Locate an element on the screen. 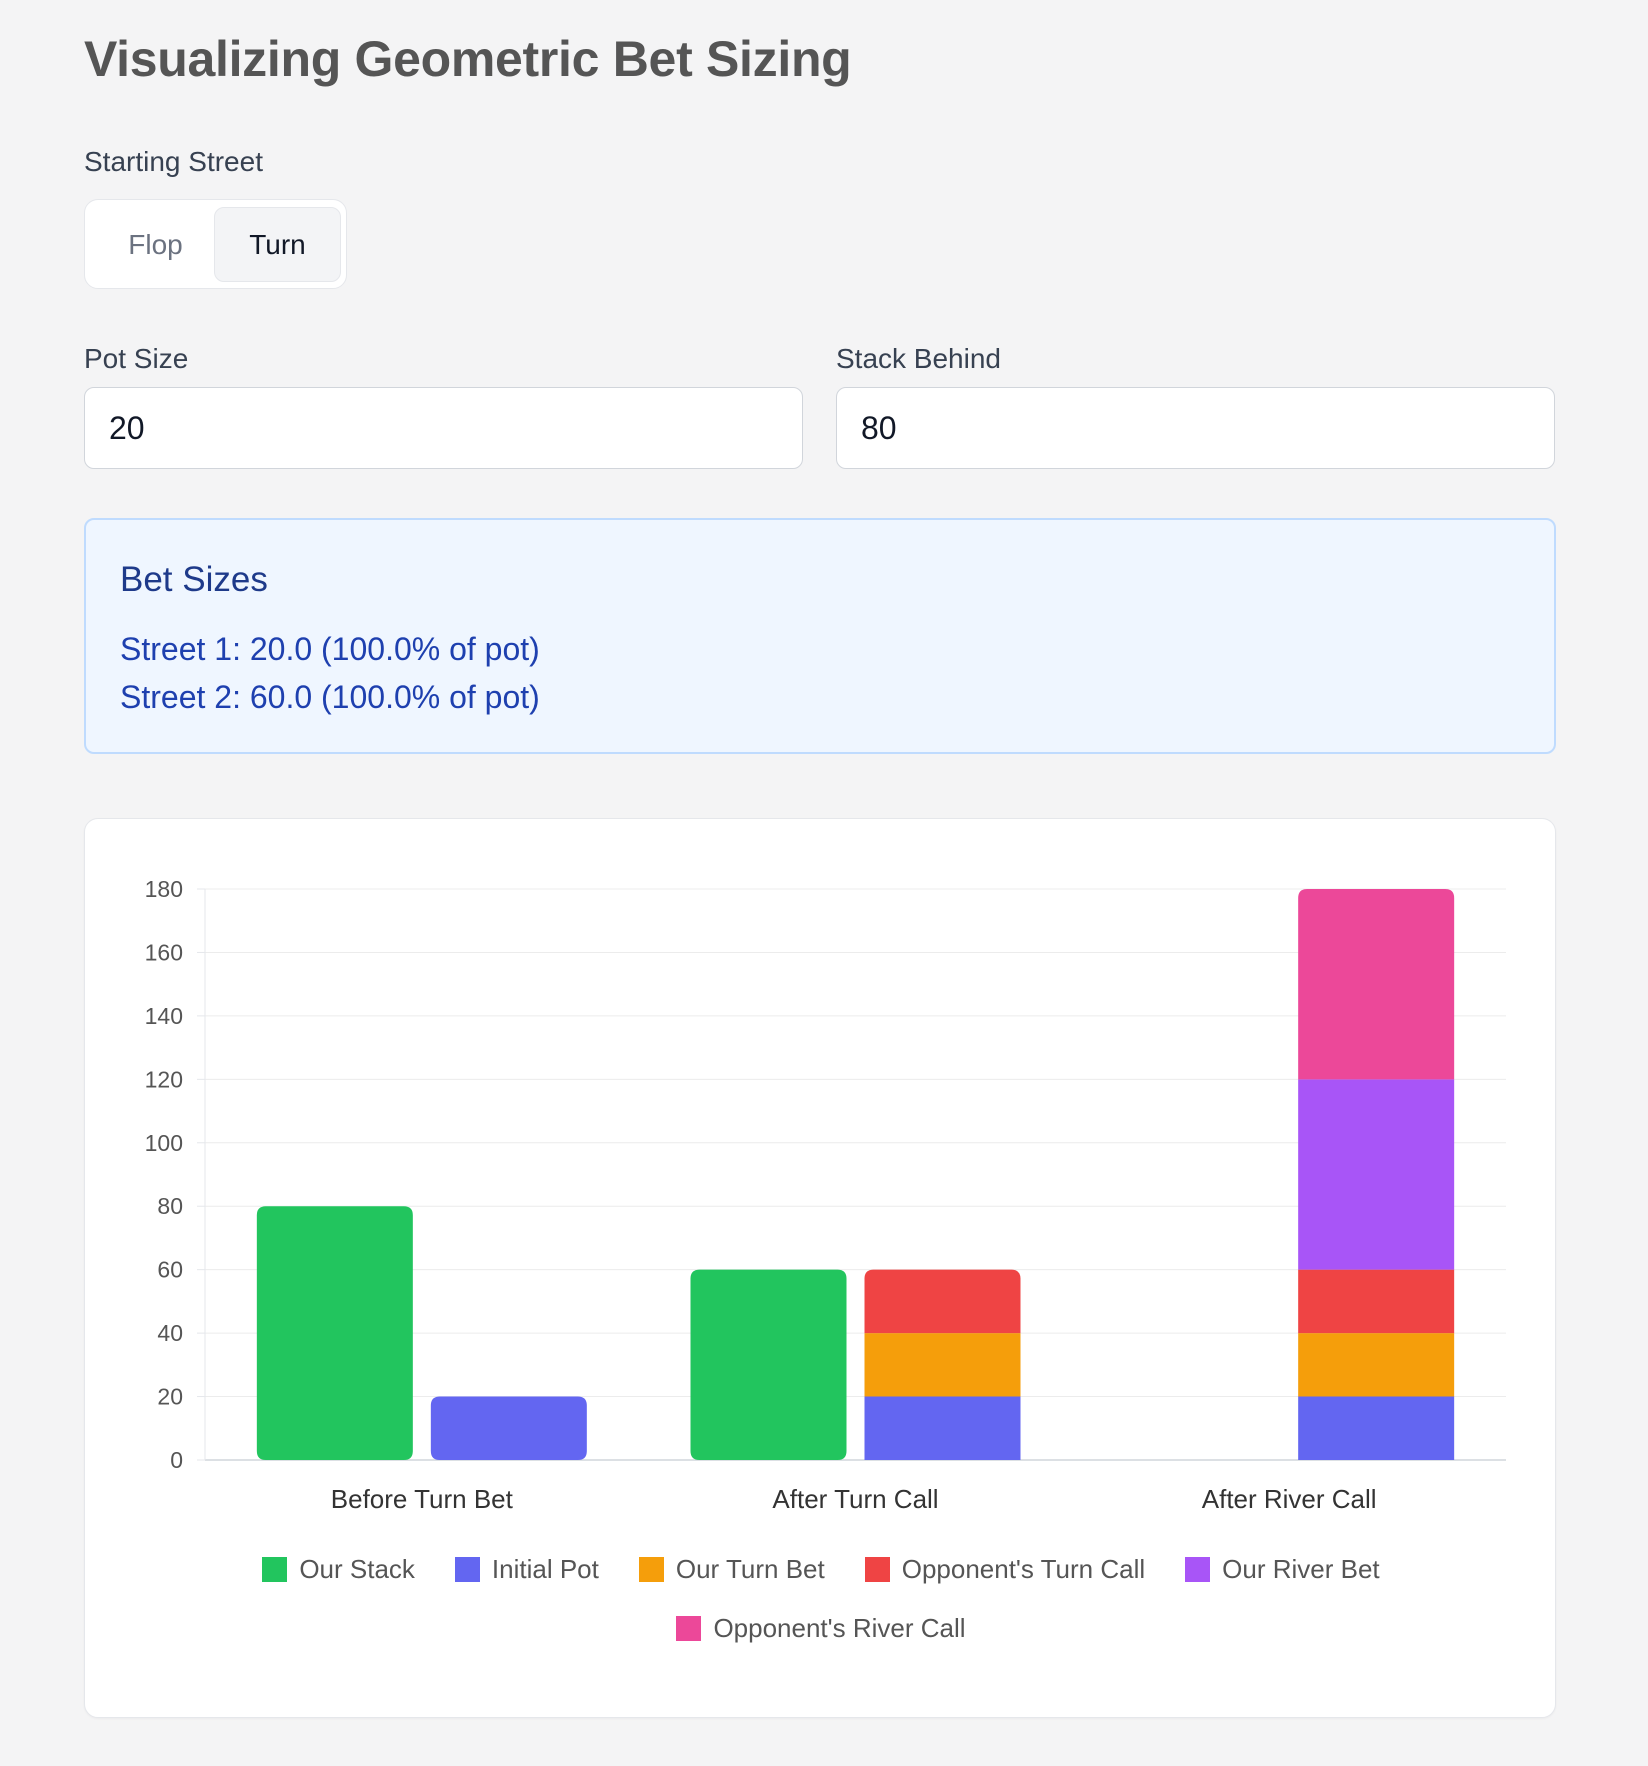 The image size is (1648, 1766). page-title: Visualizing Geometric Bet Sizing is located at coordinates (468, 59).